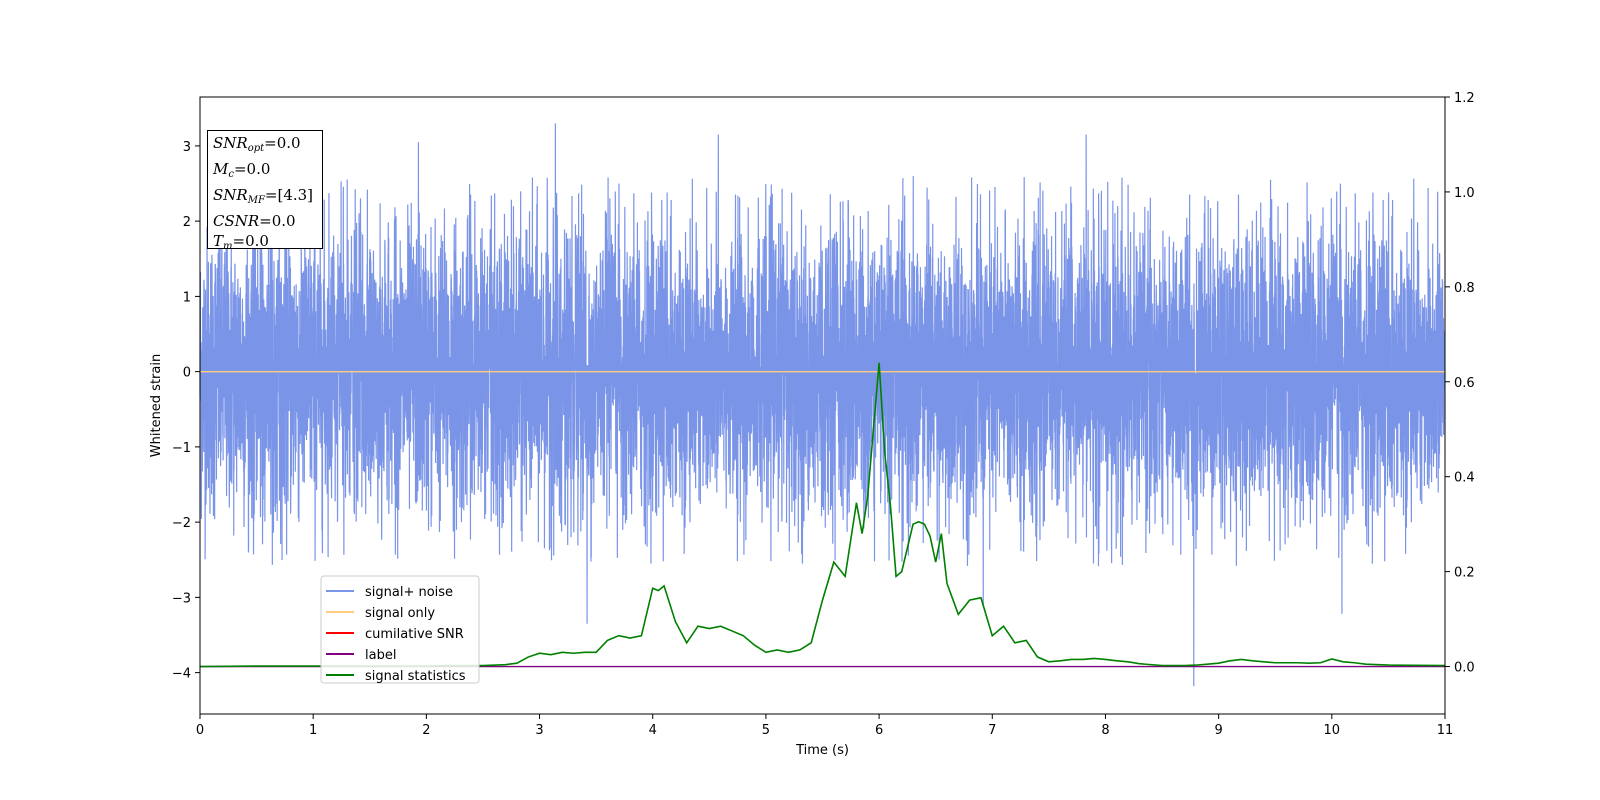 The width and height of the screenshot is (1600, 800). What do you see at coordinates (539, 730) in the screenshot?
I see `x-tick-label: 3` at bounding box center [539, 730].